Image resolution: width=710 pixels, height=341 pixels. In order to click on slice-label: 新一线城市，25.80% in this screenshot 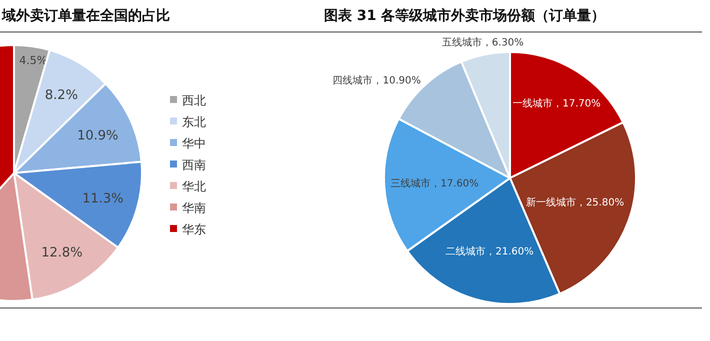, I will do `click(575, 202)`.